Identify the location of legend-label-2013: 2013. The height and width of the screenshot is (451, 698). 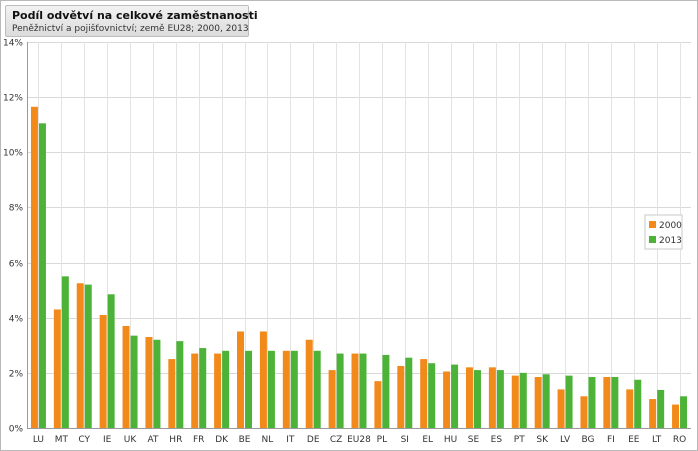
(670, 241).